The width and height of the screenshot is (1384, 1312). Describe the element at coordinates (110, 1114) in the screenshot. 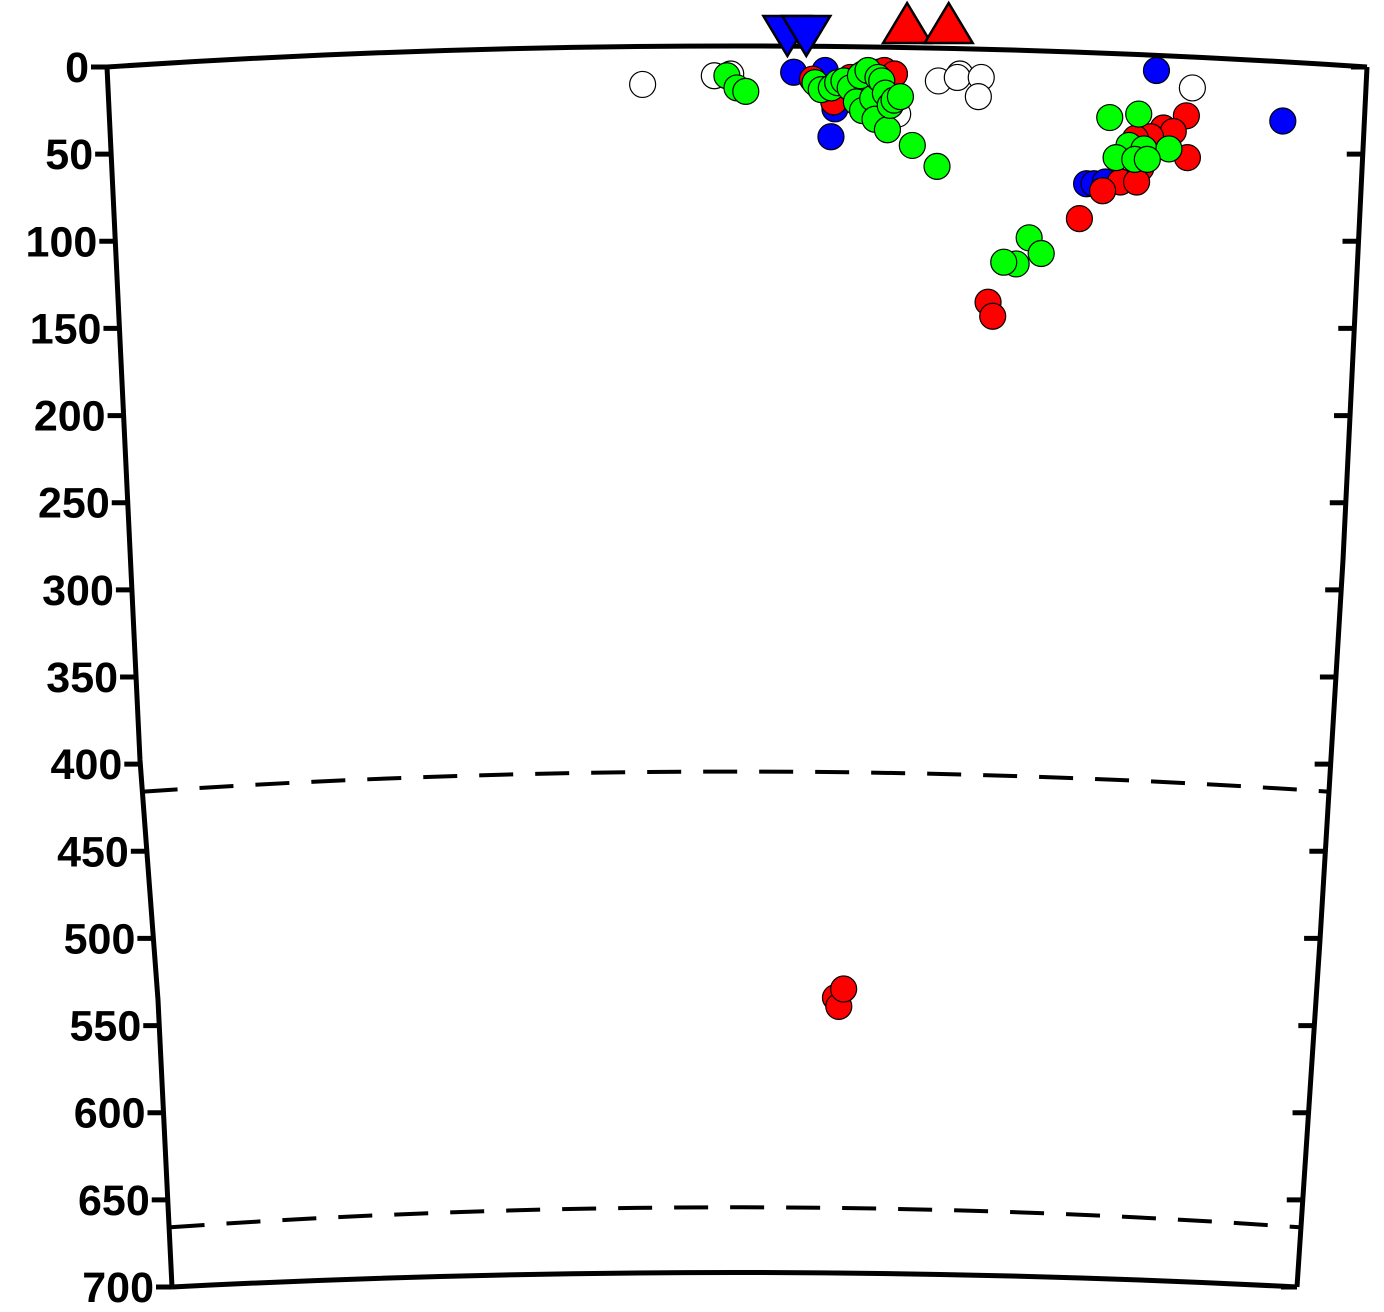

I see `y-tick-label-600: 600` at that location.